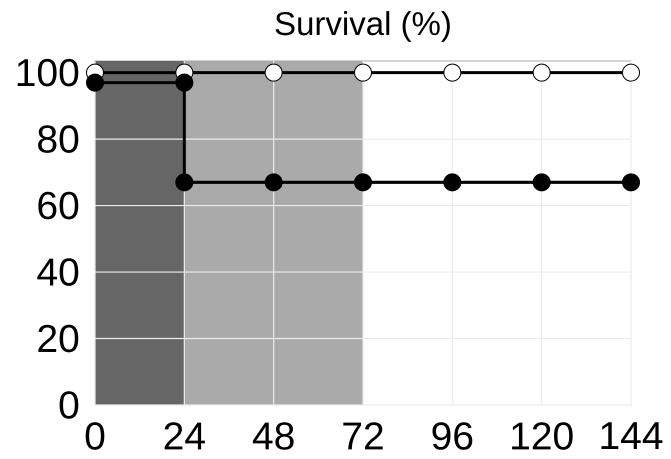 The image size is (671, 459). I want to click on chart-title: Survival (%), so click(363, 26).